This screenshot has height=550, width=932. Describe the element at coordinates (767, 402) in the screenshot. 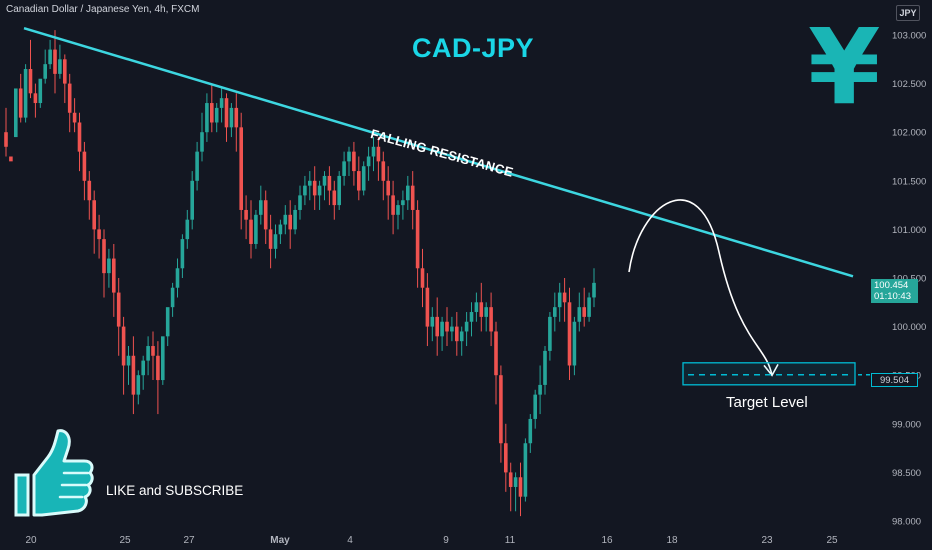

I see `target-level-label: Target Level` at that location.